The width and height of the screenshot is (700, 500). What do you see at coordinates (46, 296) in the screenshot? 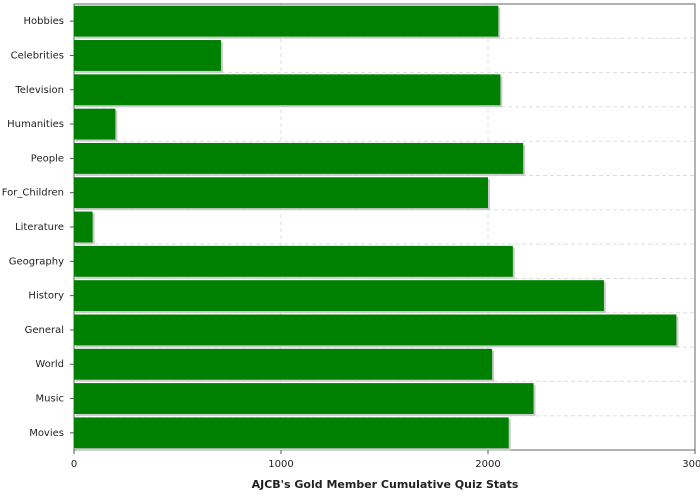
I see `y-tick-label: History` at bounding box center [46, 296].